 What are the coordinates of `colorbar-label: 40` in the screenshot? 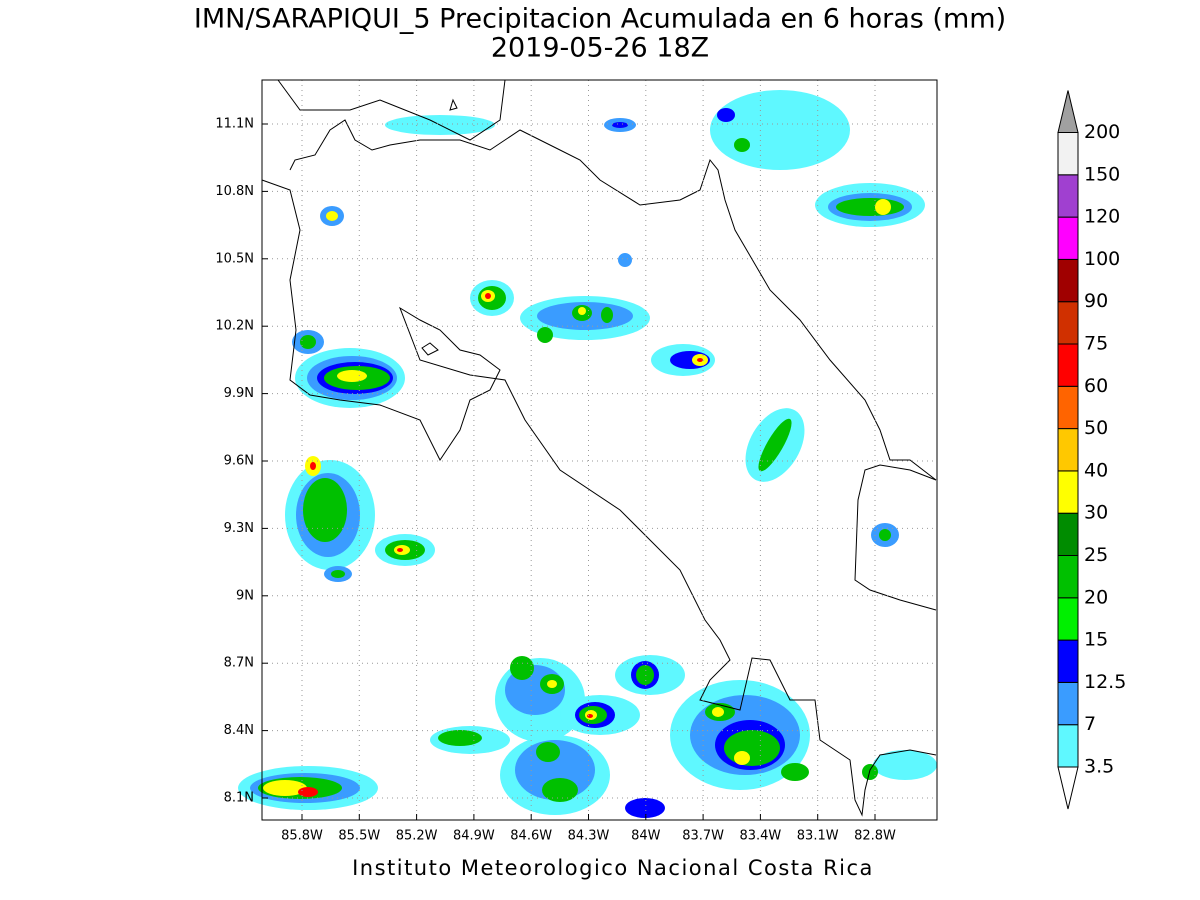 It's located at (1096, 470).